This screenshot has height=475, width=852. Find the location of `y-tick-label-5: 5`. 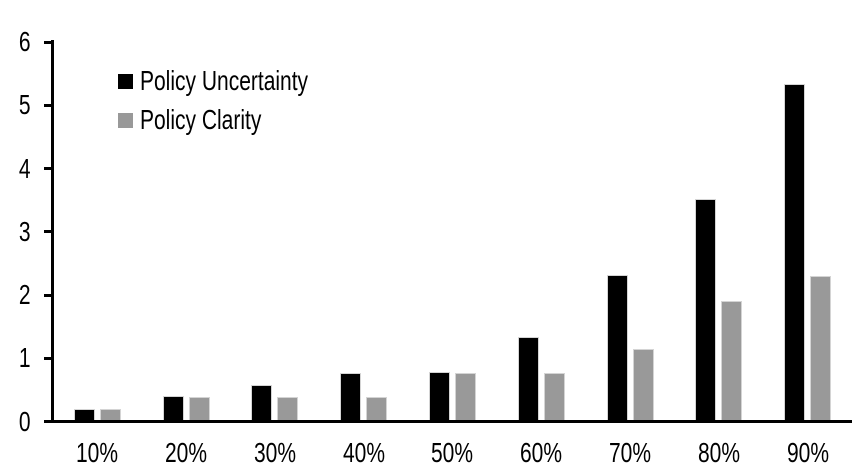

y-tick-label-5: 5 is located at coordinates (15, 105).